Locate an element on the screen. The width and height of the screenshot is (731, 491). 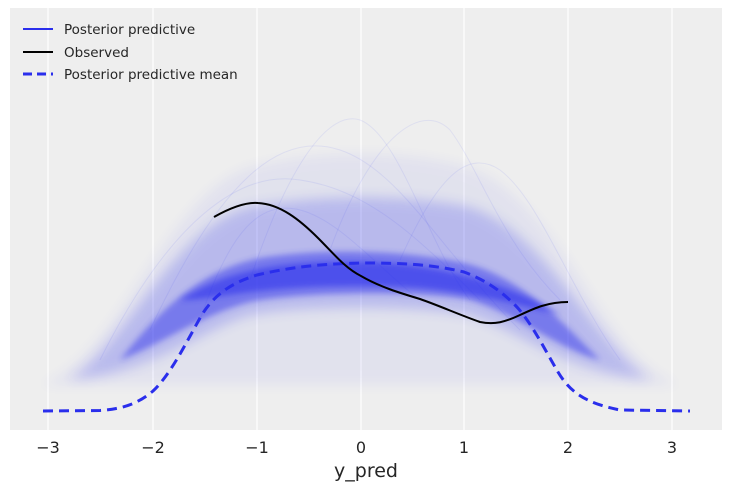
x-tick-label: −3 is located at coordinates (48, 447).